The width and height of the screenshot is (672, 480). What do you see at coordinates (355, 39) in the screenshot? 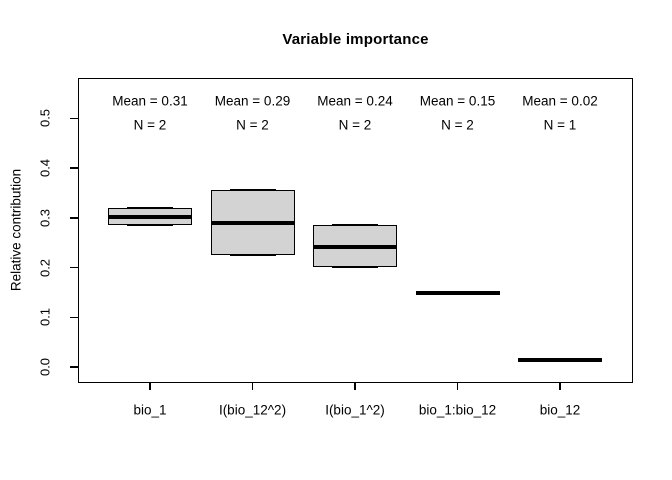
I see `chart-title: Variable importance` at bounding box center [355, 39].